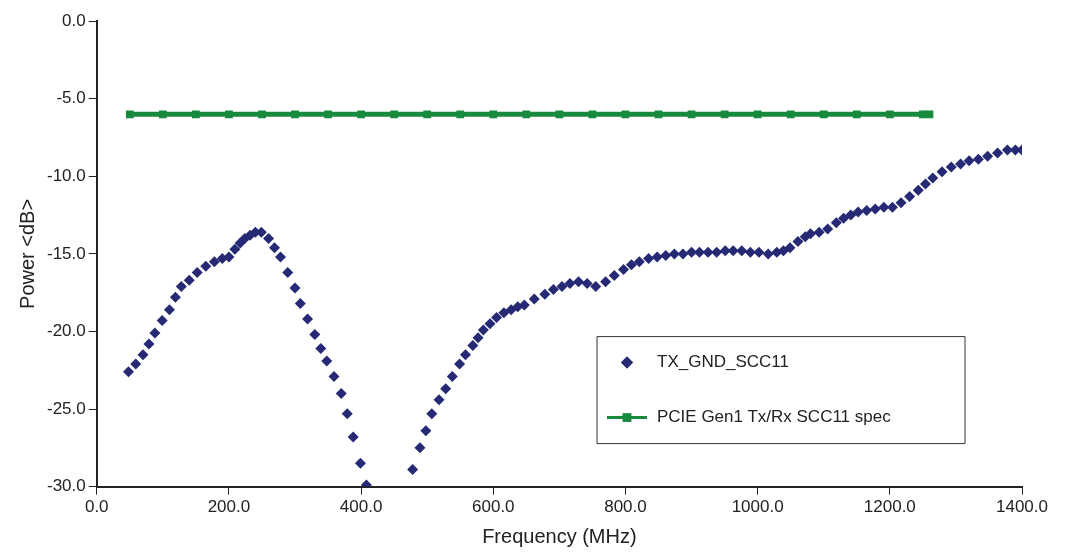 This screenshot has width=1072, height=559. Describe the element at coordinates (71, 98) in the screenshot. I see `y-tick-label: -5.0` at that location.